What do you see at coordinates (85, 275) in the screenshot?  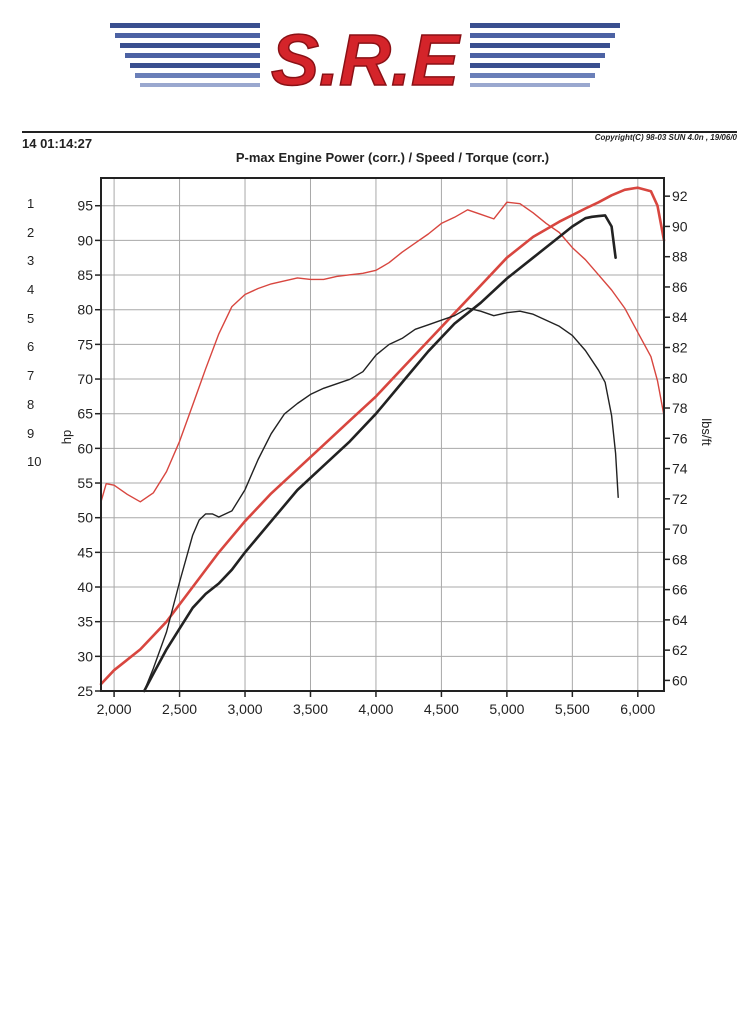 I see `y-tick-label-85: 85` at bounding box center [85, 275].